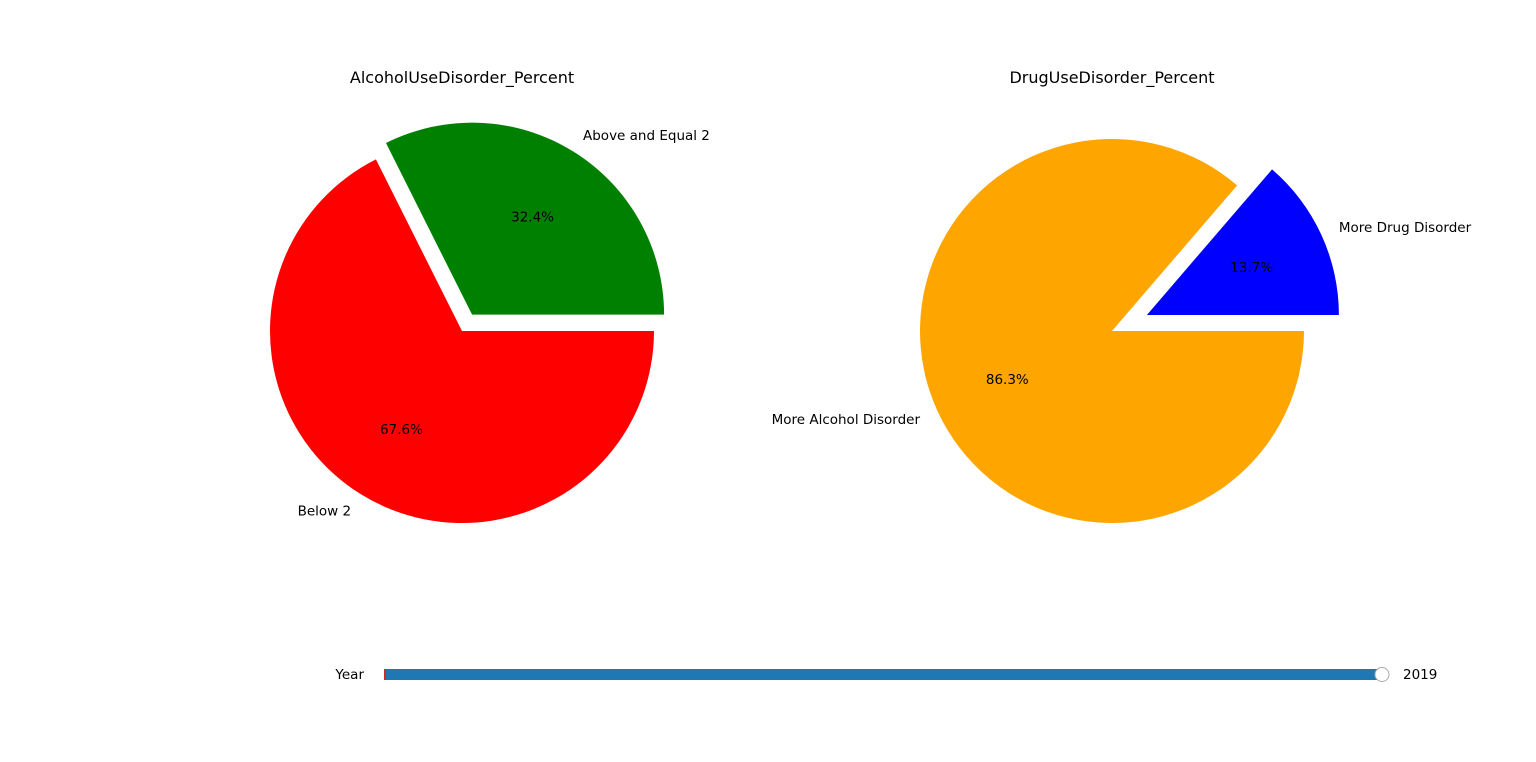 The width and height of the screenshot is (1536, 762). I want to click on pct-label-above-and-equal-2: 32.4%, so click(532, 218).